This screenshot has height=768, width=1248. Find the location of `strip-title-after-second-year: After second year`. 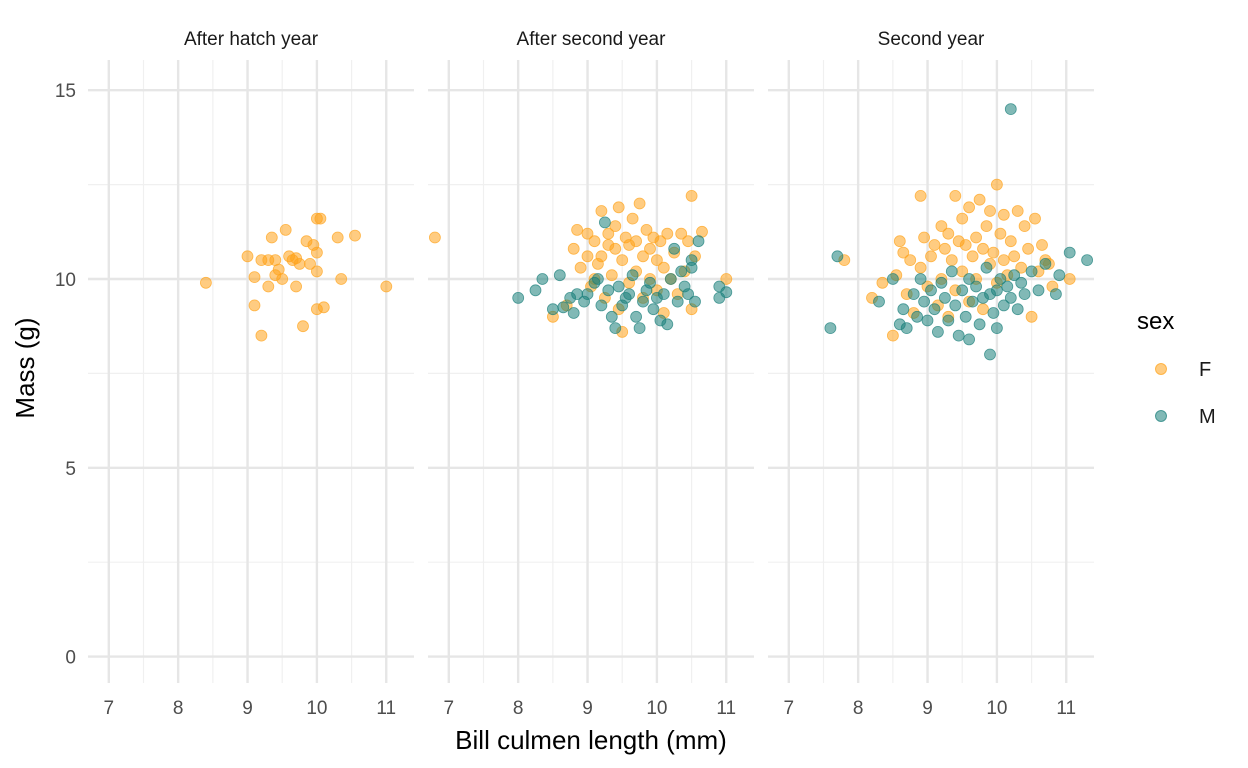

strip-title-after-second-year: After second year is located at coordinates (592, 39).